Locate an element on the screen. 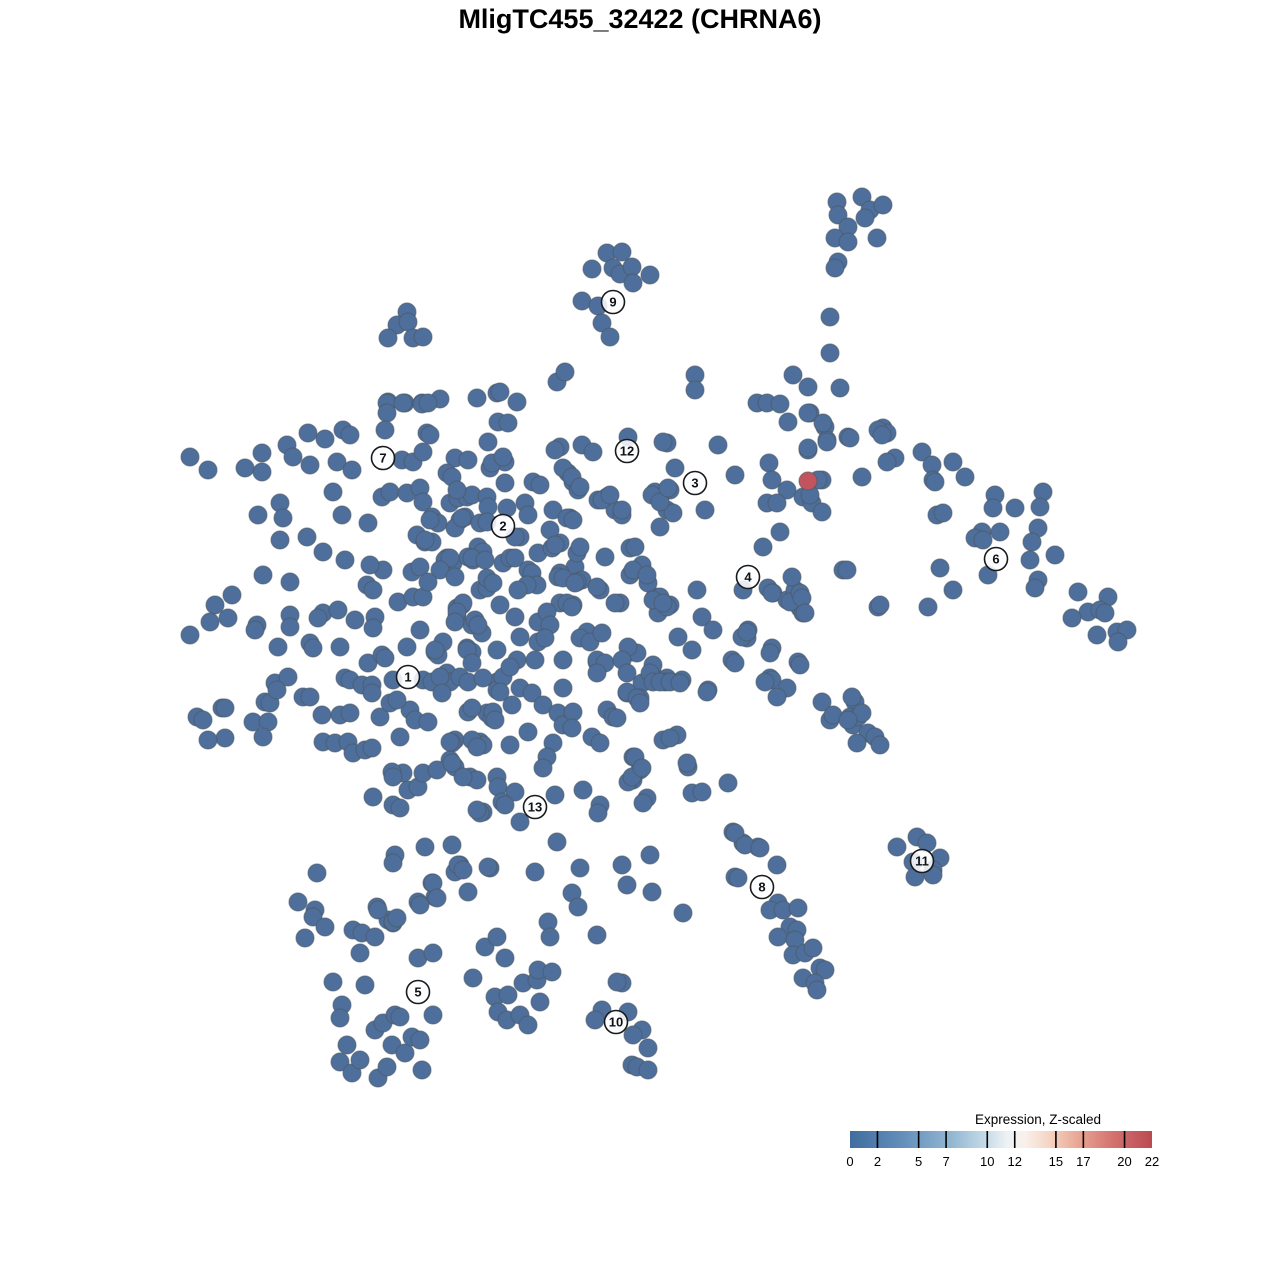 The width and height of the screenshot is (1280, 1280). cluster-label-number: 9 is located at coordinates (612, 302).